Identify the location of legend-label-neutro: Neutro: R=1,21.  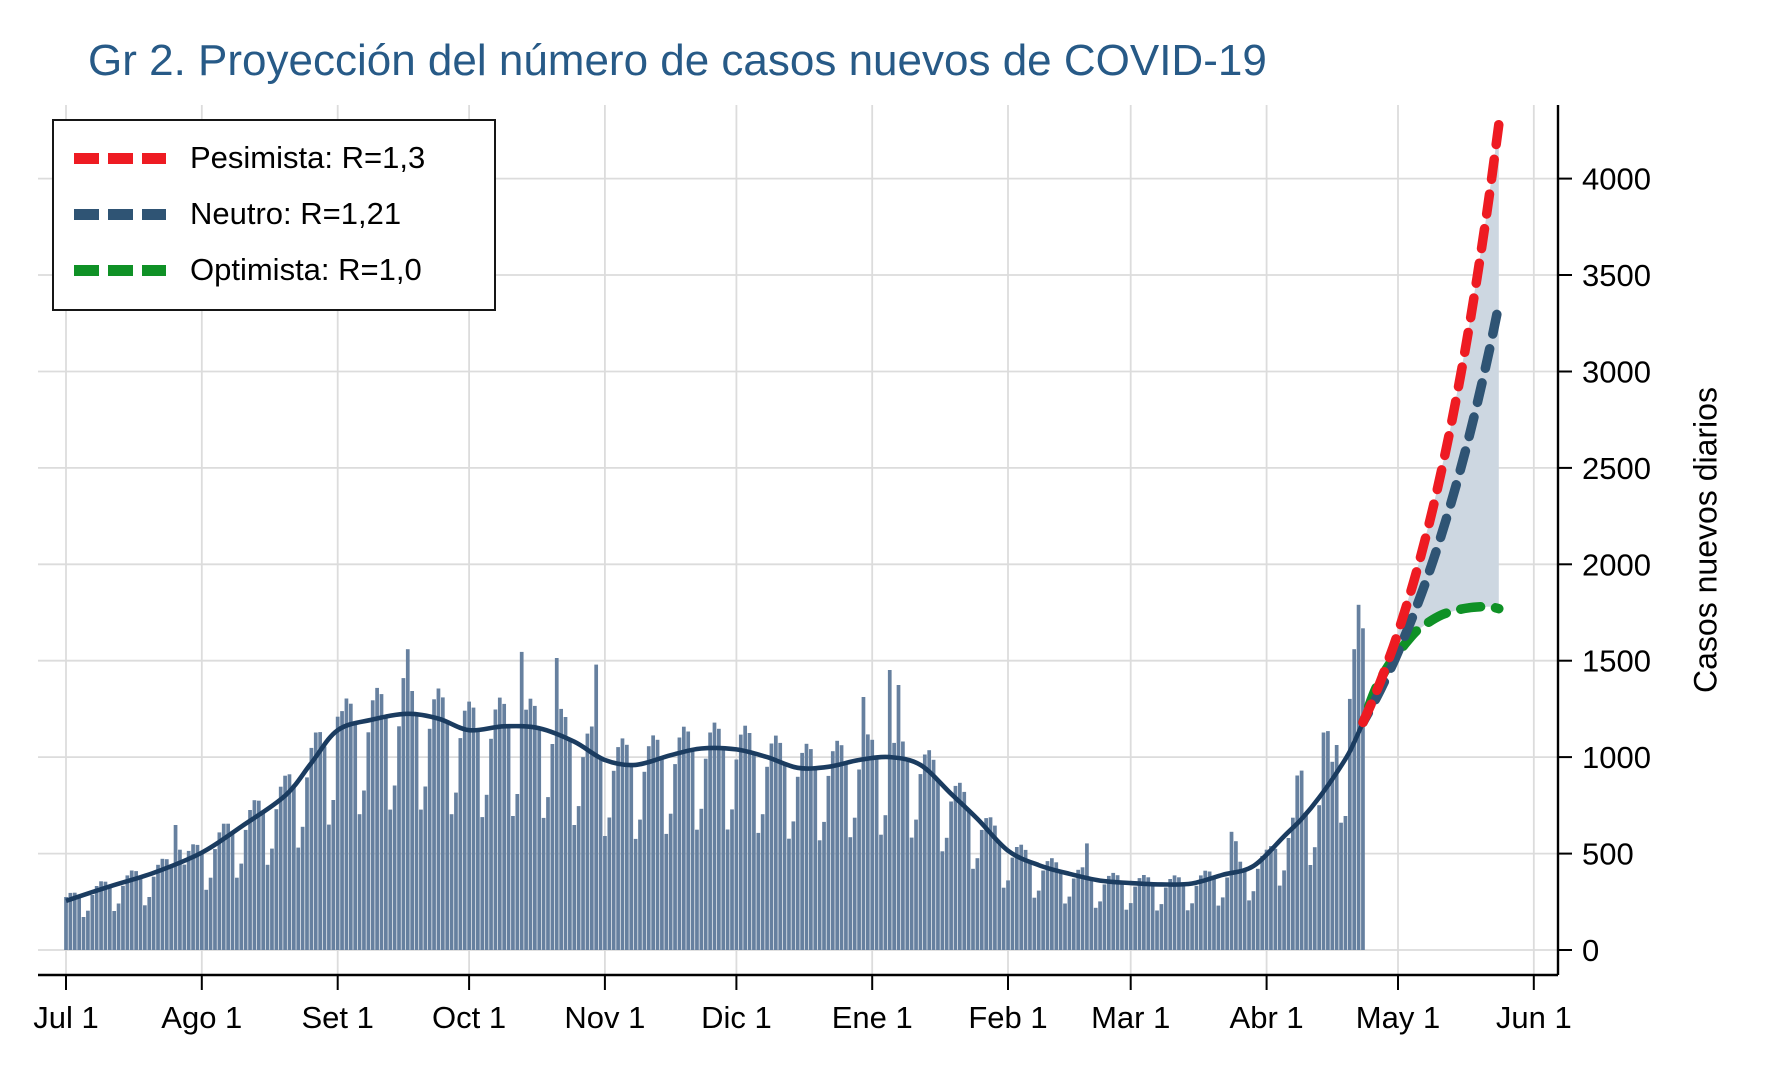
(296, 213).